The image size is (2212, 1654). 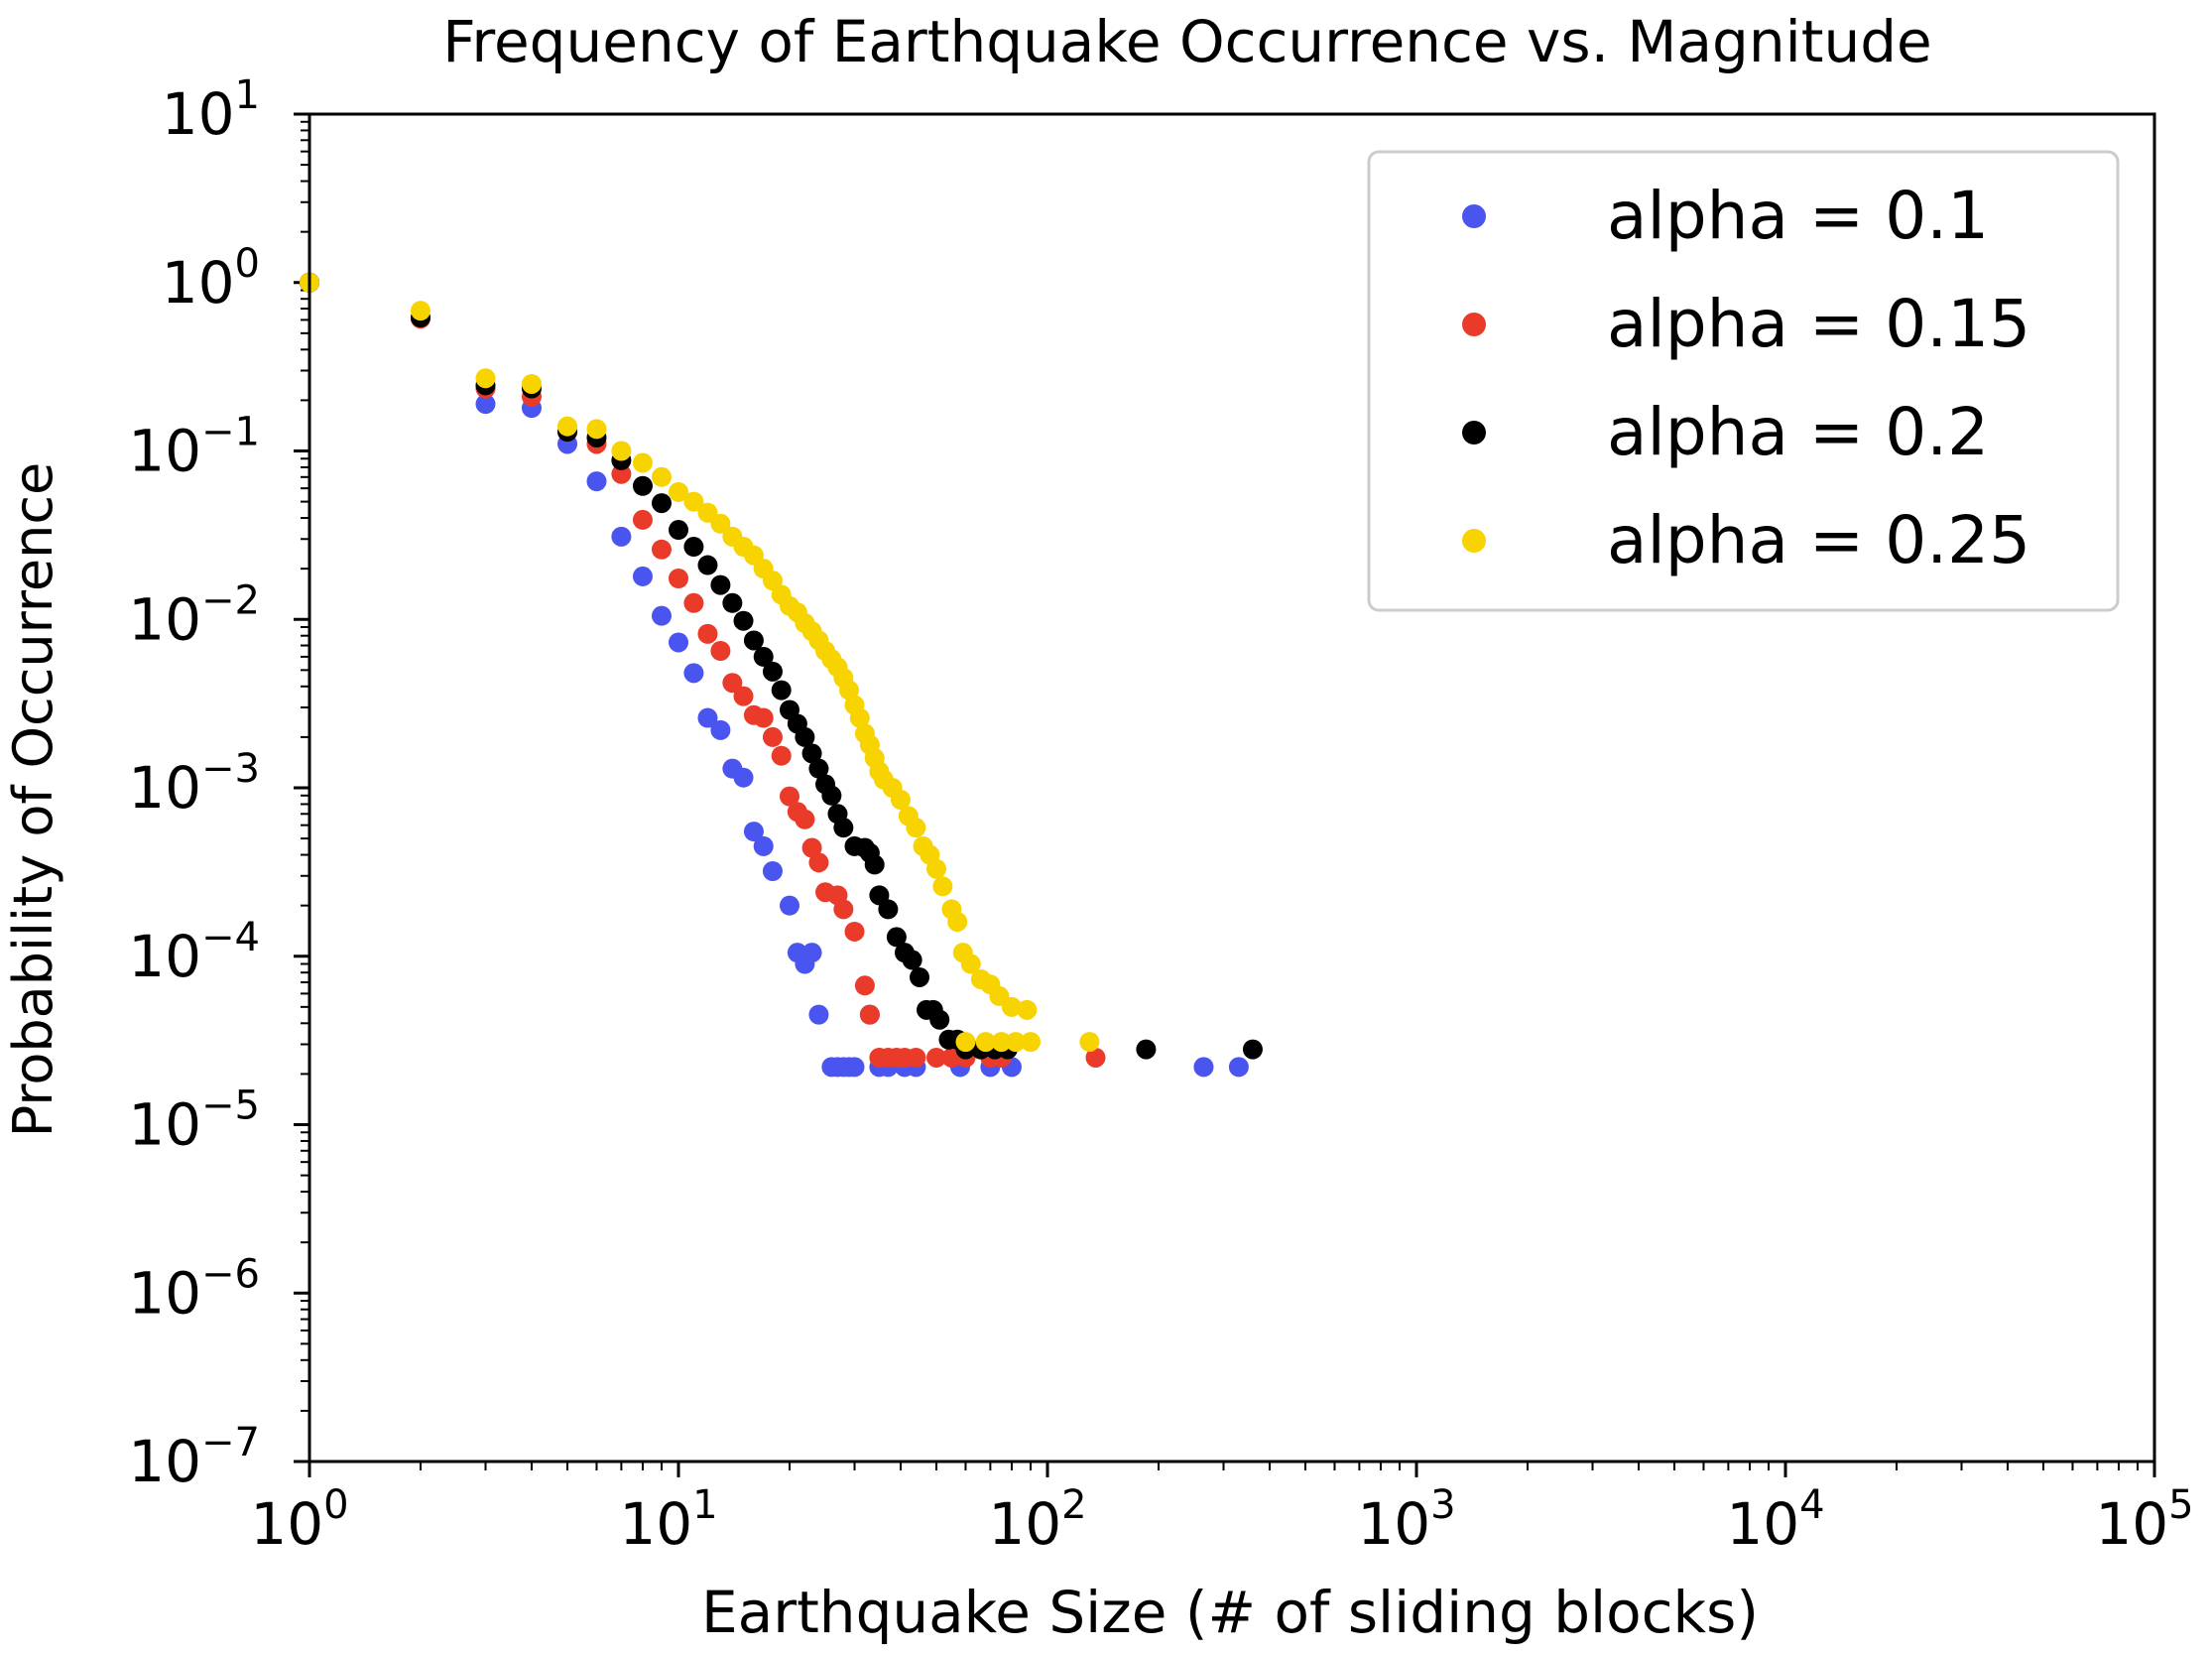 What do you see at coordinates (211, 279) in the screenshot?
I see `y-tick-label: 10⁰` at bounding box center [211, 279].